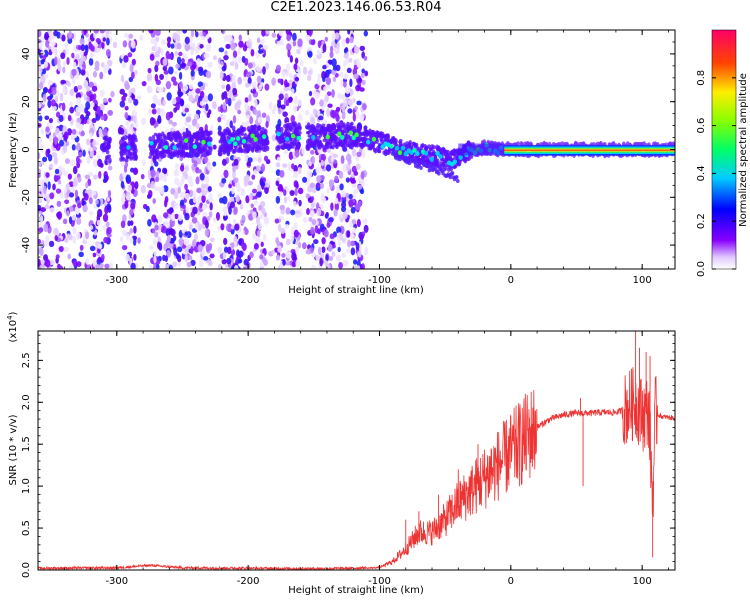  What do you see at coordinates (26, 444) in the screenshot?
I see `snr-y-tick-label: 1.5` at bounding box center [26, 444].